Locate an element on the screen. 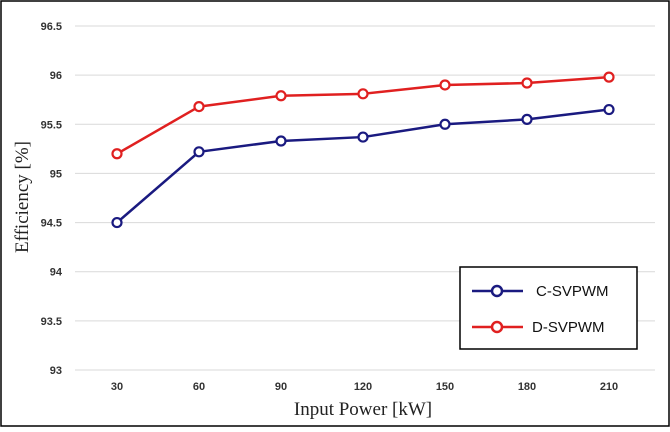  legend: C-SVPWM D-SVPWM is located at coordinates (548, 308).